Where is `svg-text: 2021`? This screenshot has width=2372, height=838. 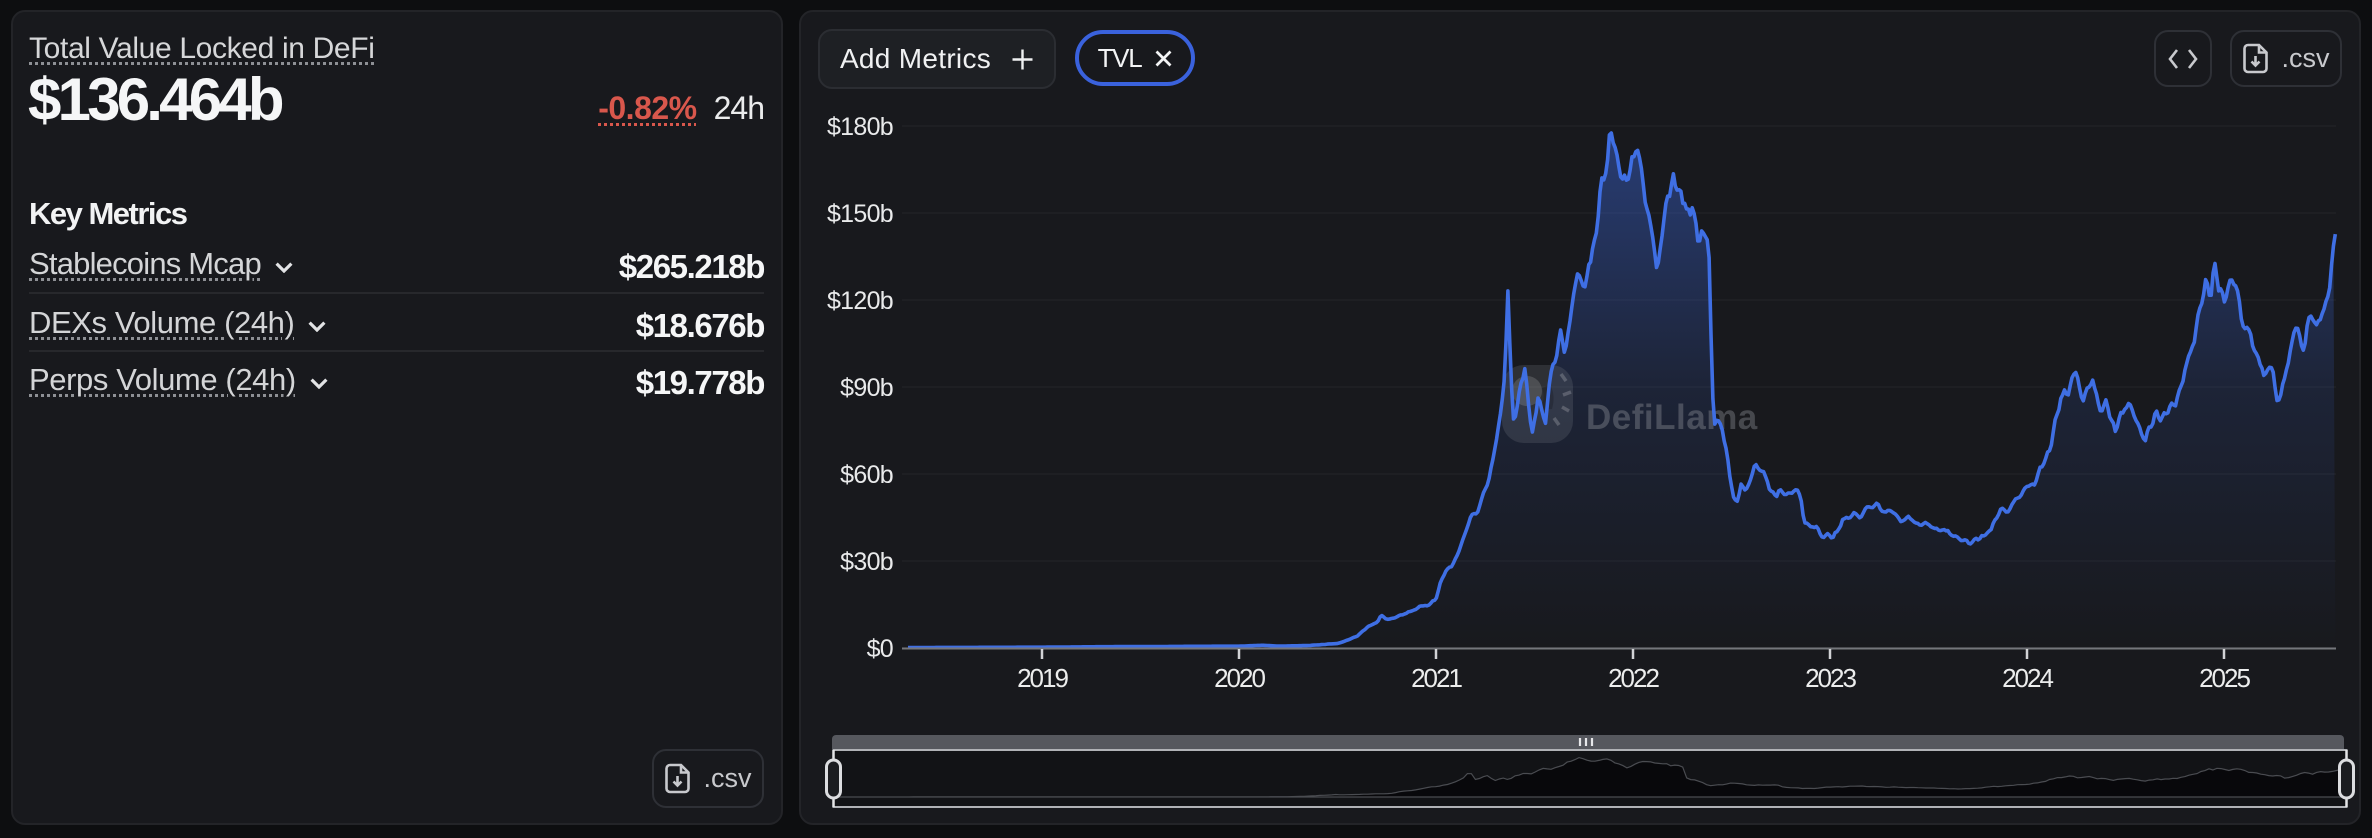
svg-text: 2021 is located at coordinates (1436, 678).